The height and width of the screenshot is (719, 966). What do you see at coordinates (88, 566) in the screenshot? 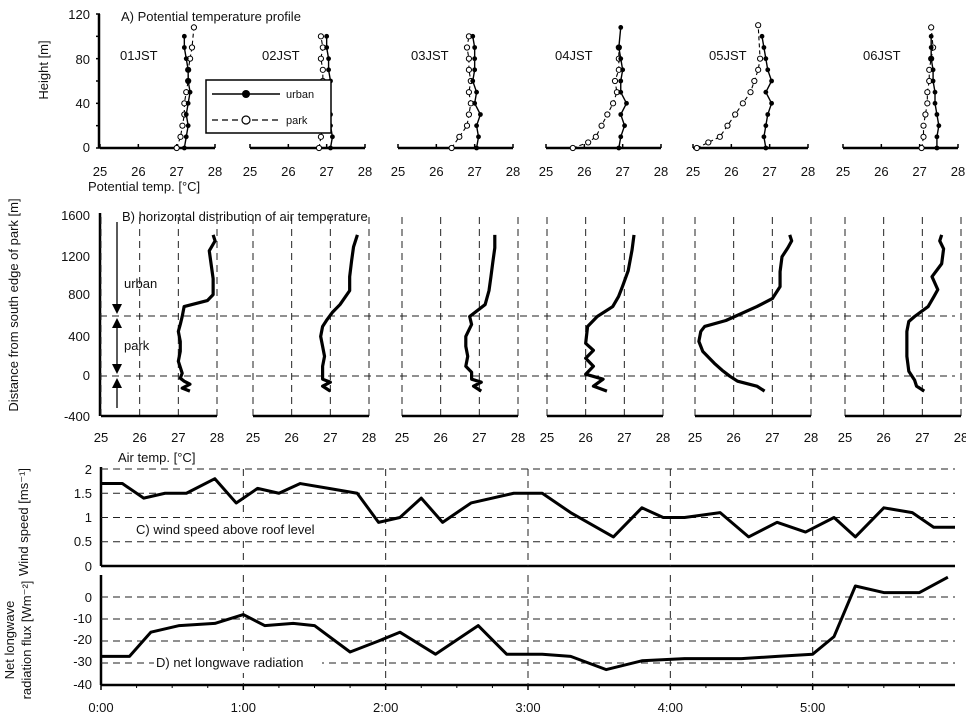
I see `panel-c-ytick: 0` at bounding box center [88, 566].